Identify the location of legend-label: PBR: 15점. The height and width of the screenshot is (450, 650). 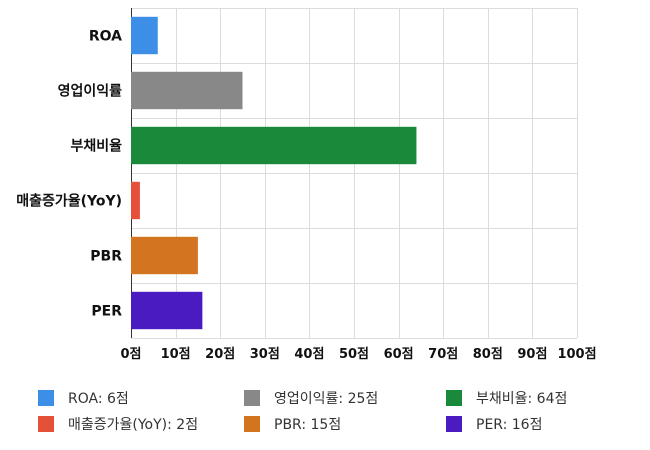
(308, 425).